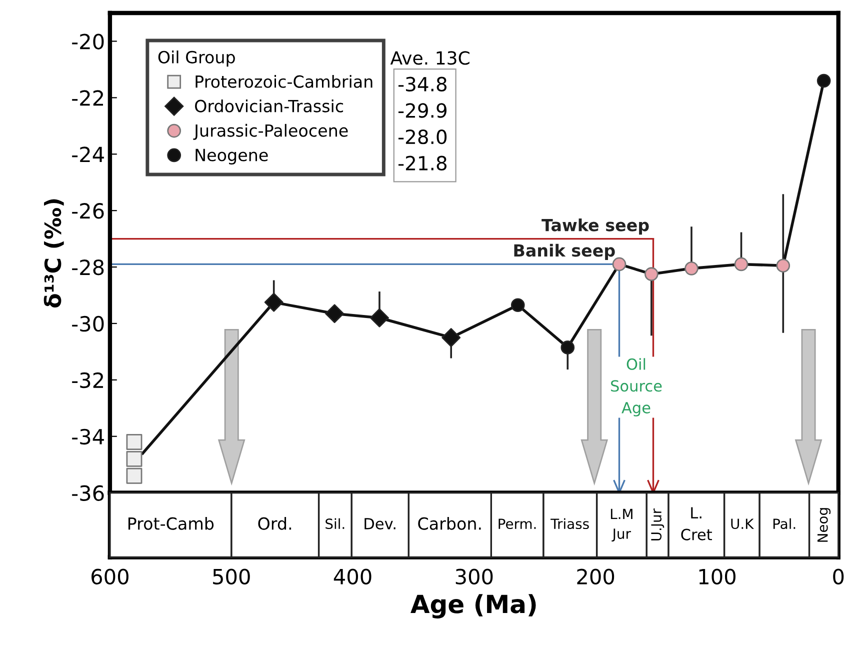 The image size is (859, 651). I want to click on x-axis-title: Age (Ma), so click(473, 606).